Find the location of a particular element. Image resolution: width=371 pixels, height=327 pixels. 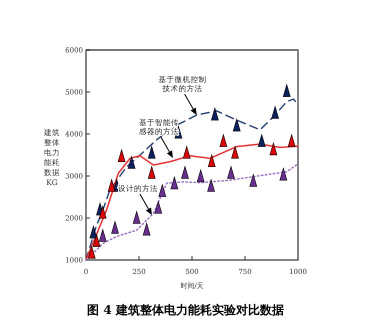

text: 图 4 建筑整体电力能耗实验对比数据 is located at coordinates (185, 310).